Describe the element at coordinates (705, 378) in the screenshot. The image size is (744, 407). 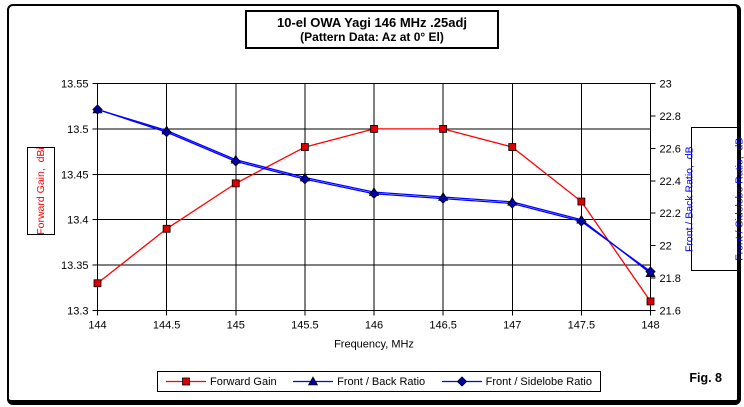
I see `figure-number: Fig. 8` at that location.